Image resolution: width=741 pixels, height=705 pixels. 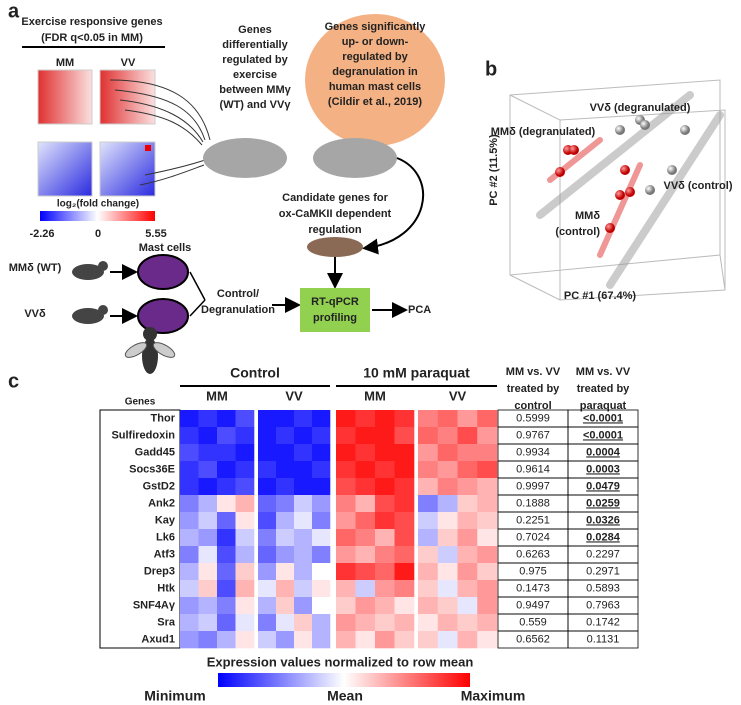 I want to click on p-value: 0.2251, so click(x=533, y=520).